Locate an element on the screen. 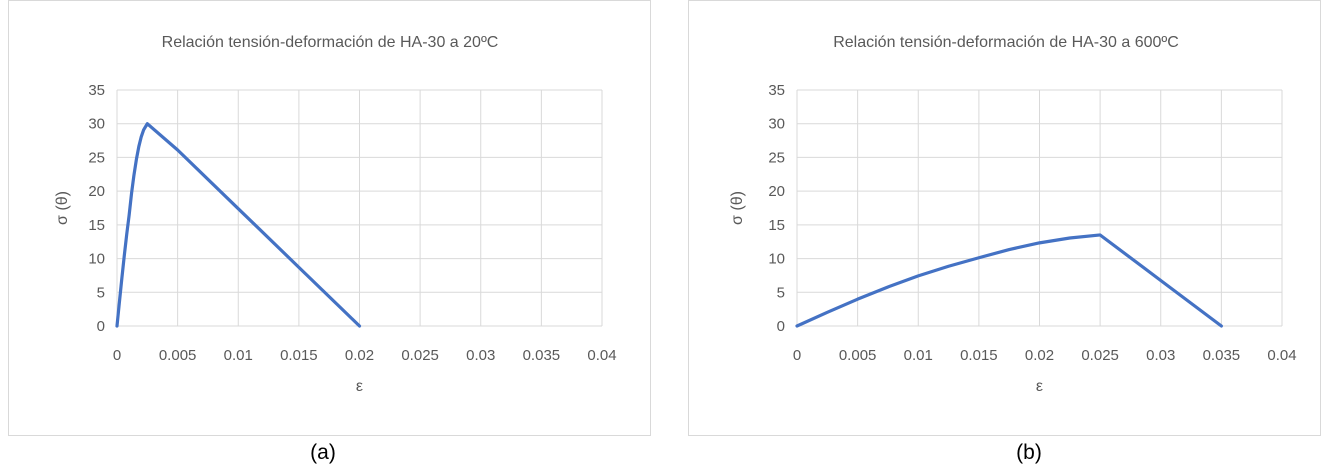  caption-b: (b) is located at coordinates (1029, 452).